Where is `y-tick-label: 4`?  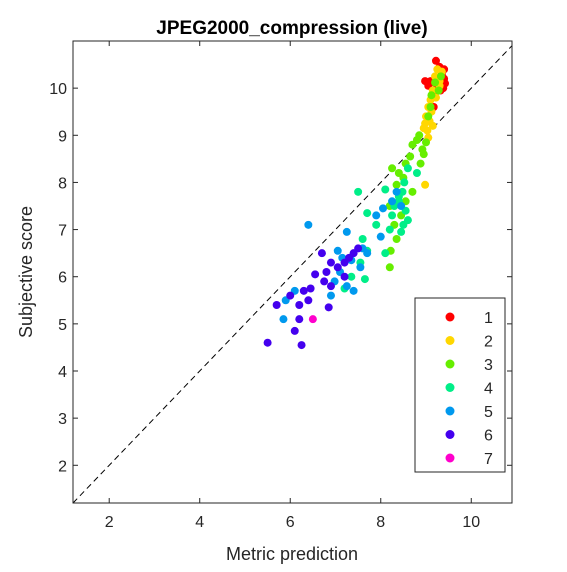
y-tick-label: 4 is located at coordinates (62, 372).